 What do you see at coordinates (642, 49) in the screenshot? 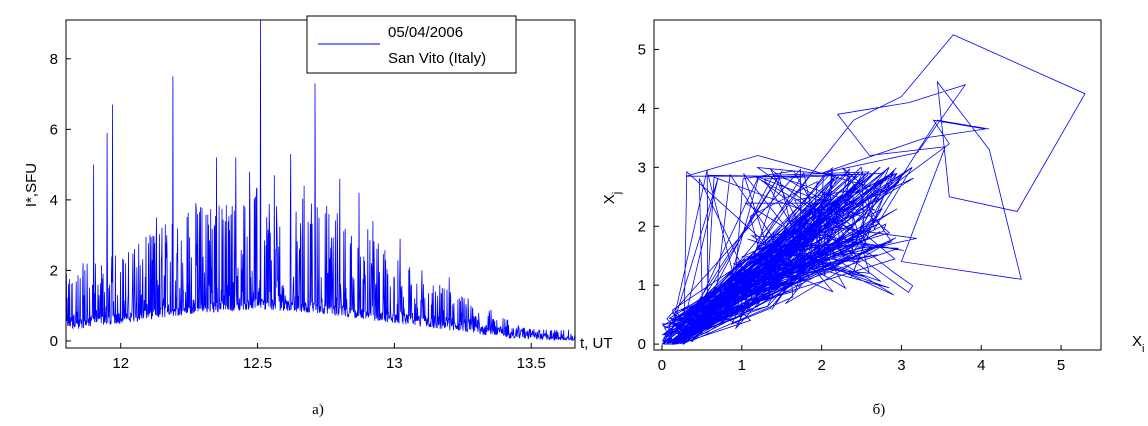
I see `y-tick-label-b-6: 5` at bounding box center [642, 49].